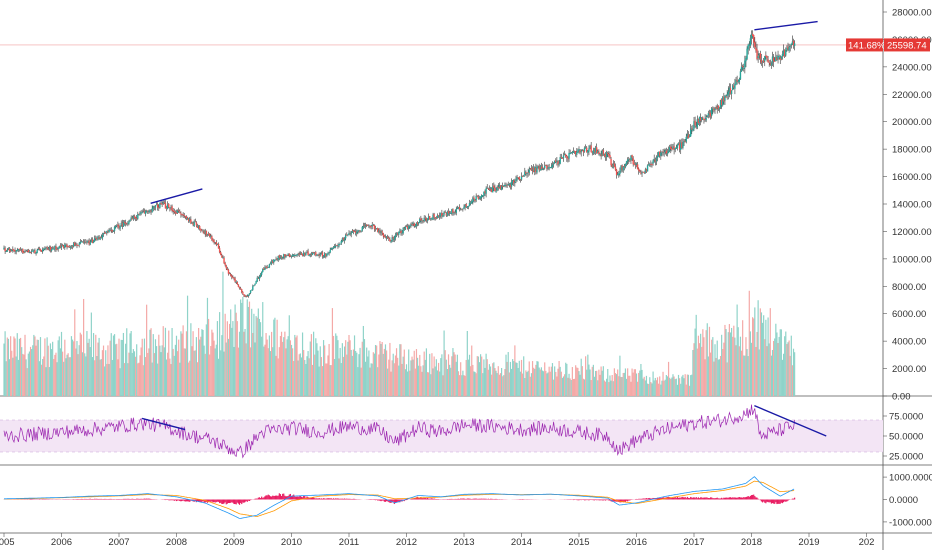  Describe the element at coordinates (463, 542) in the screenshot. I see `x-tick-label: 2013` at that location.